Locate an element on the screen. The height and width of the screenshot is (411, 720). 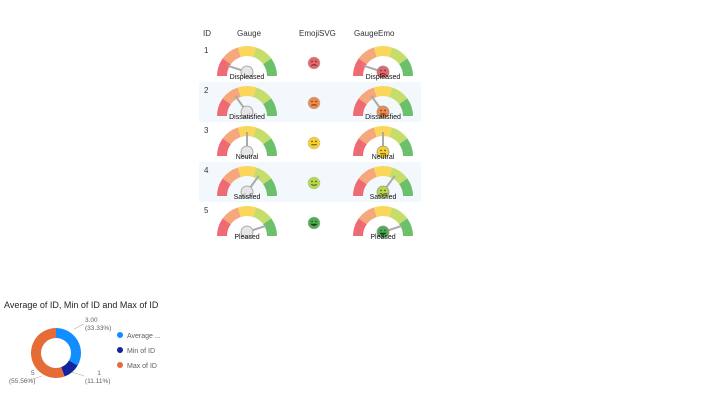
gauge-cell: Displeased is located at coordinates (247, 64).